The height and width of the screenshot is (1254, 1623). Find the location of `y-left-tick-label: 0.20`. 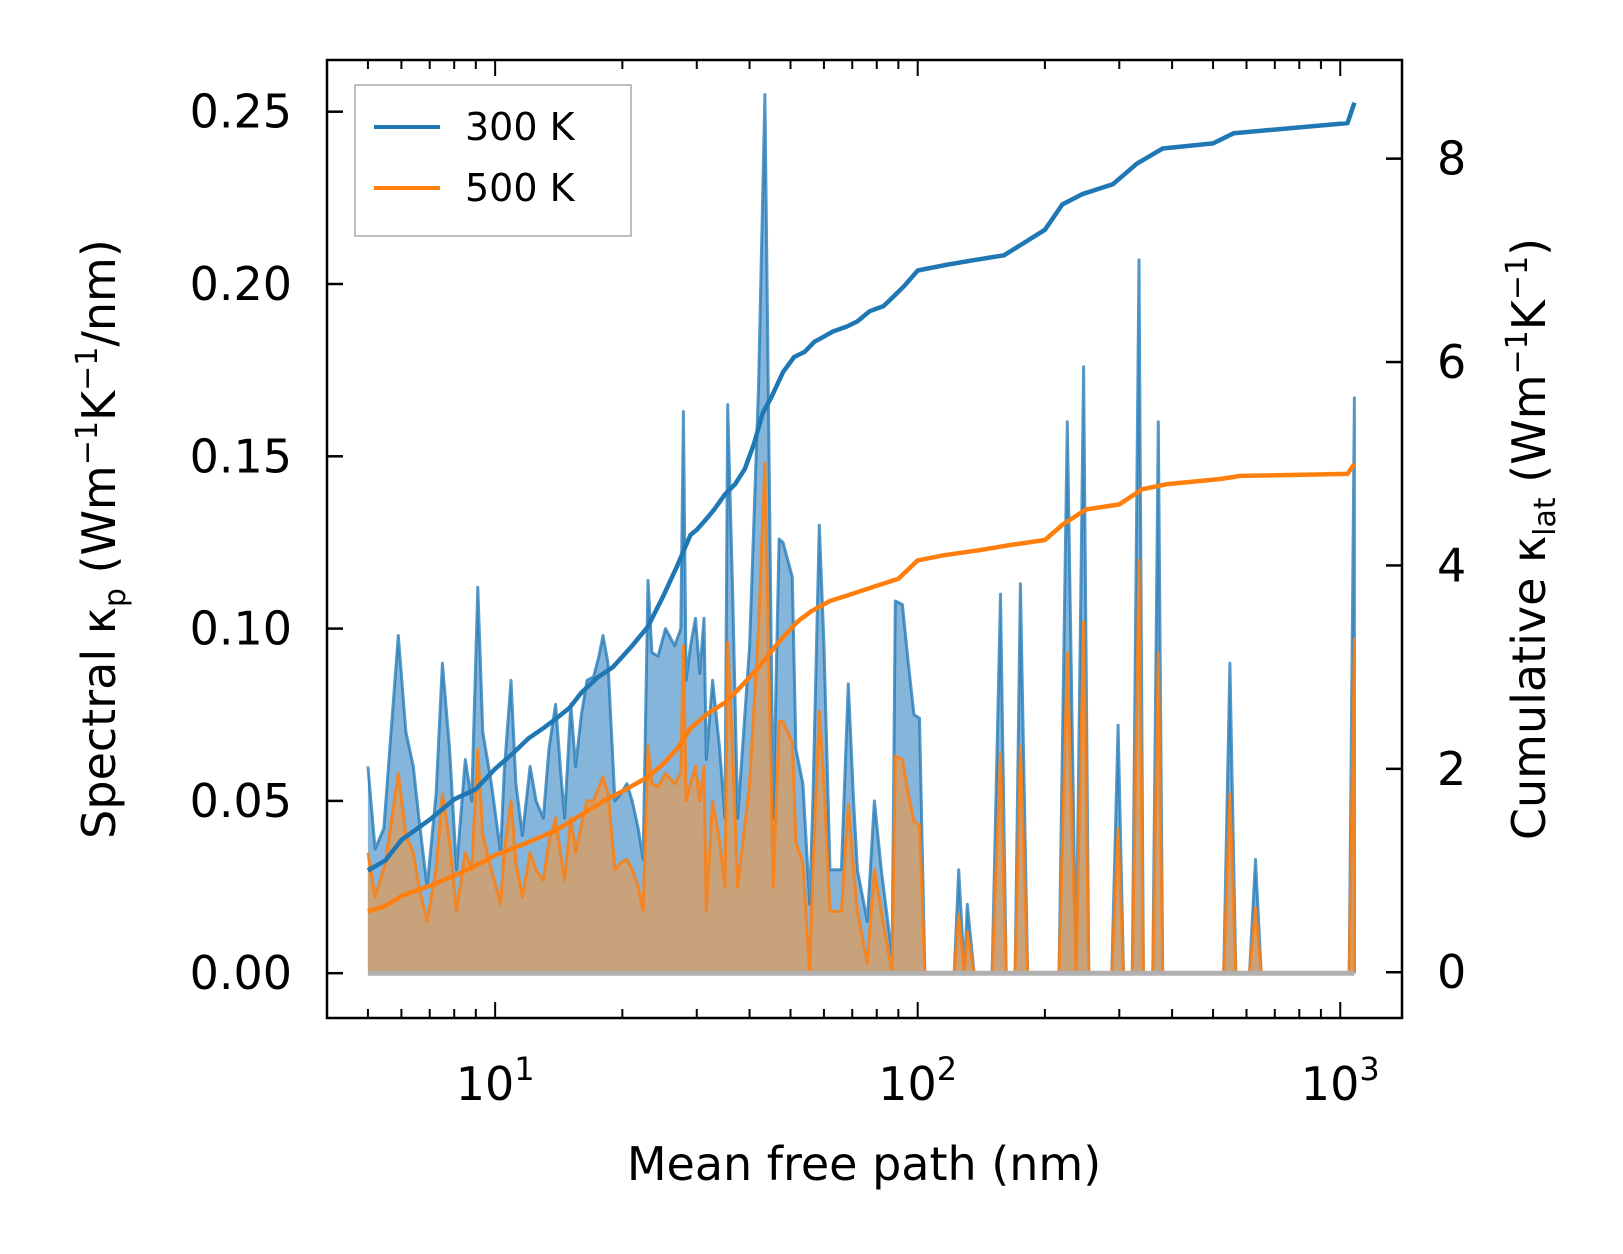

y-left-tick-label: 0.20 is located at coordinates (241, 284).